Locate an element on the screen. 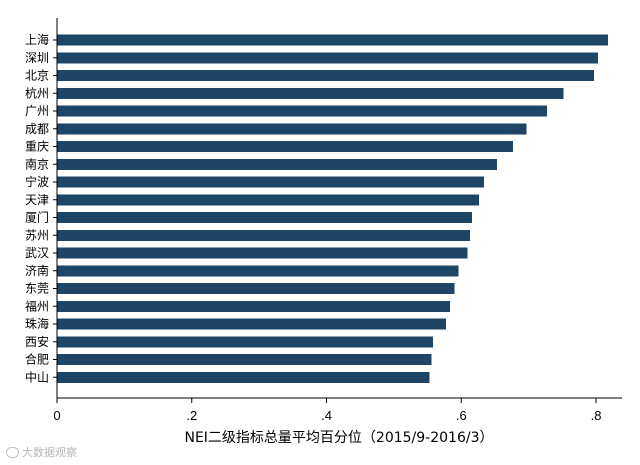 This screenshot has height=465, width=640. category-label: 宁波 is located at coordinates (37, 181).